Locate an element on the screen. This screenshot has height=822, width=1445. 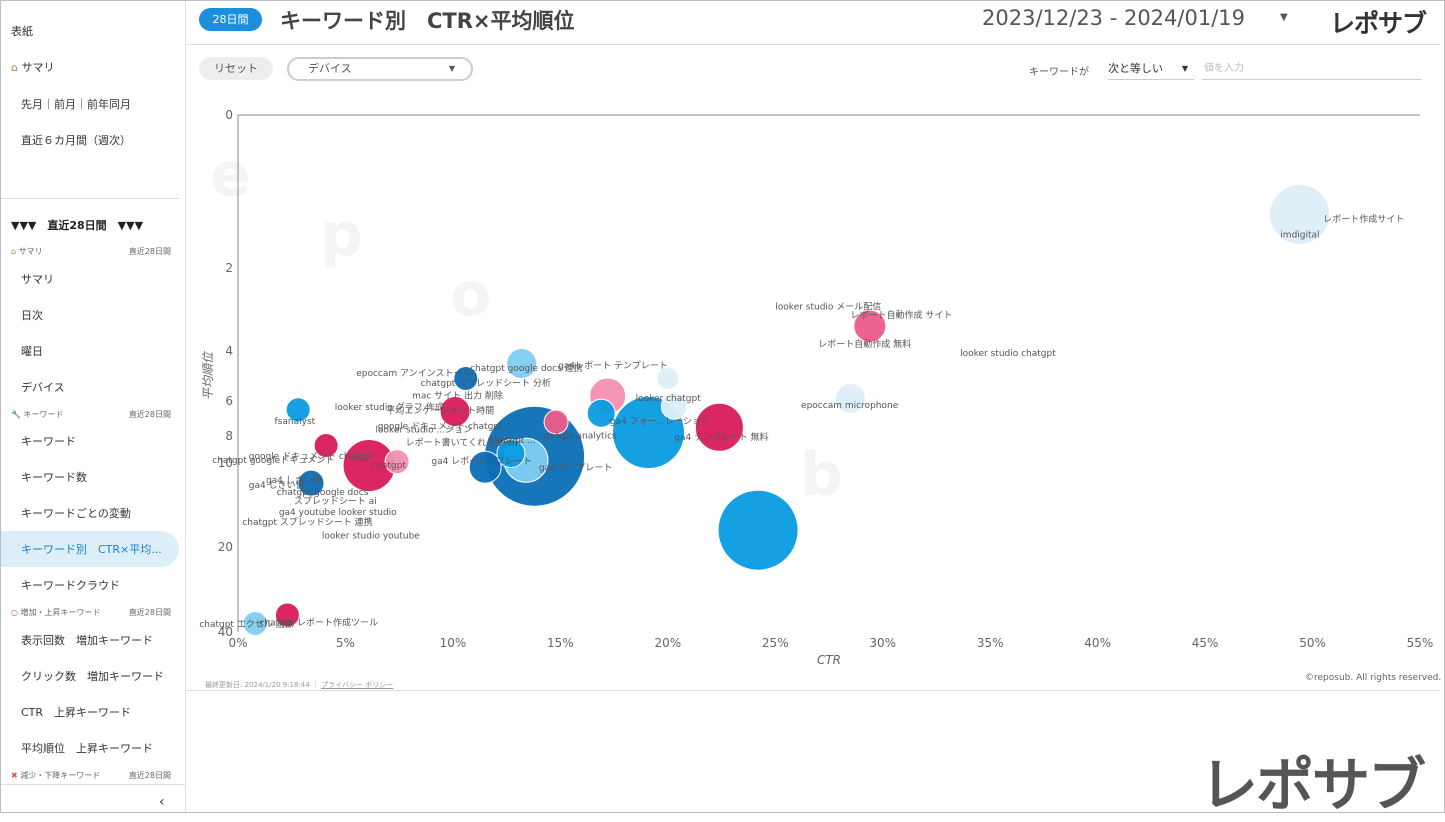
bubble-label: chatgpt googleドキュメント is located at coordinates (273, 461).